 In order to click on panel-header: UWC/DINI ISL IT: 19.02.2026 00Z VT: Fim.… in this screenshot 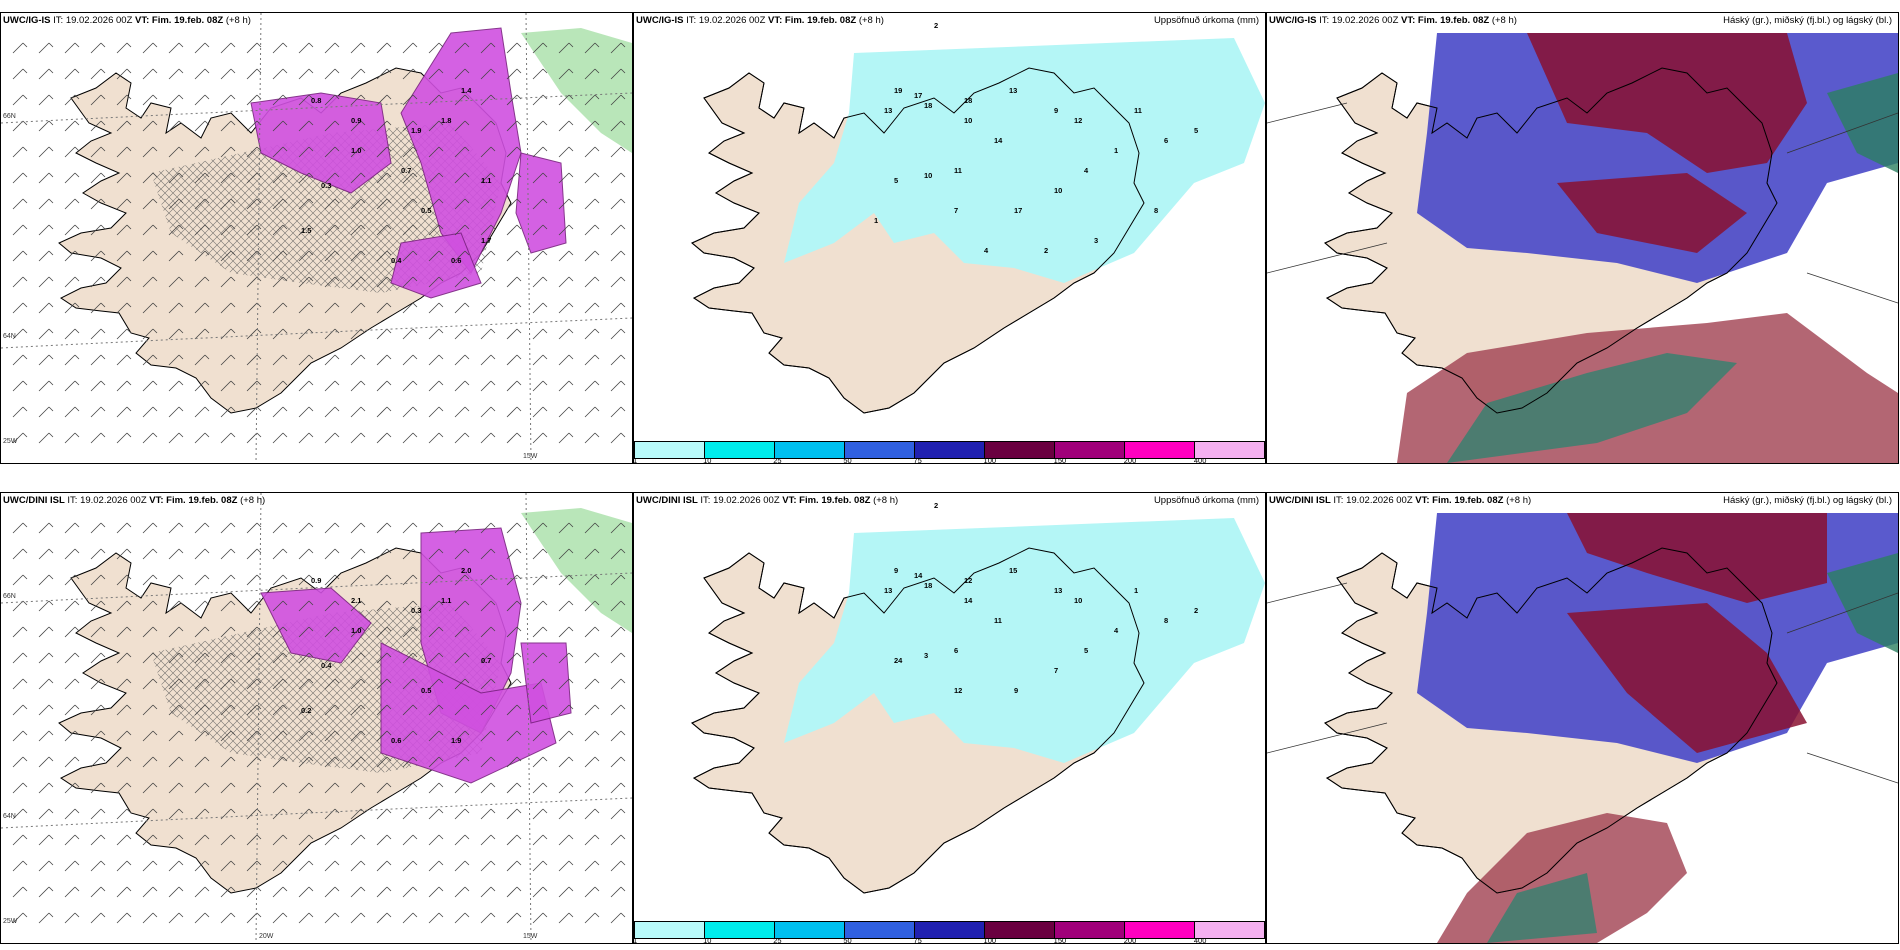, I will do `click(1400, 500)`.